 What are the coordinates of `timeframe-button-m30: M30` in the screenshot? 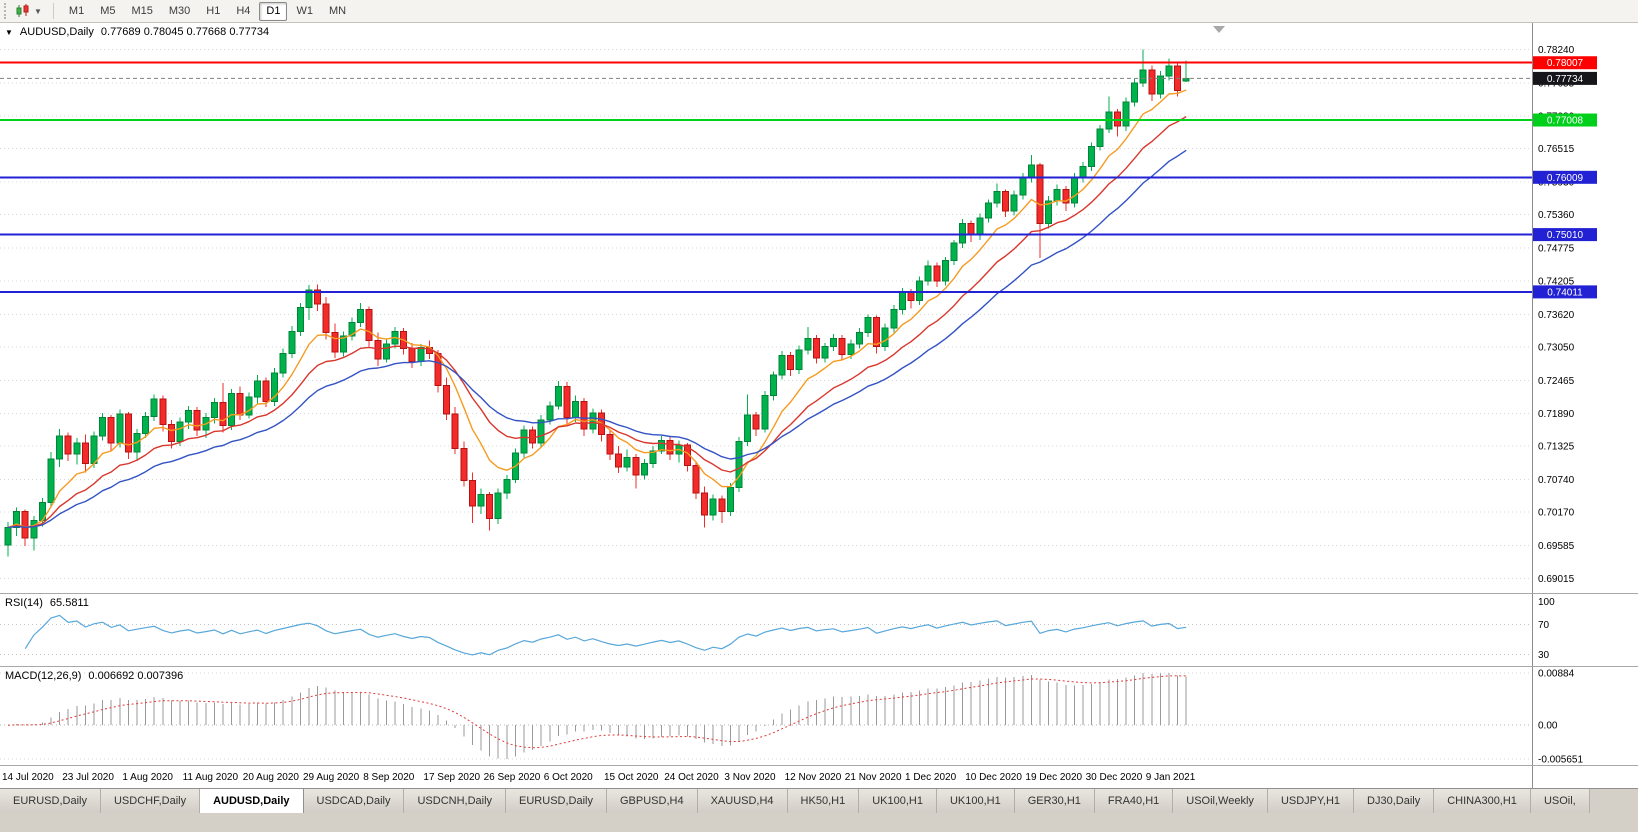 It's located at (179, 10).